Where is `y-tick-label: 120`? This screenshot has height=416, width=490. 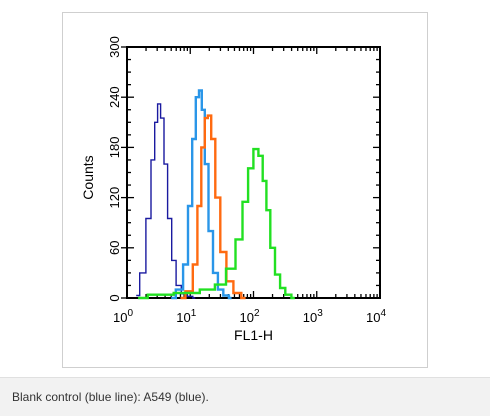
y-tick-label: 120 is located at coordinates (114, 198).